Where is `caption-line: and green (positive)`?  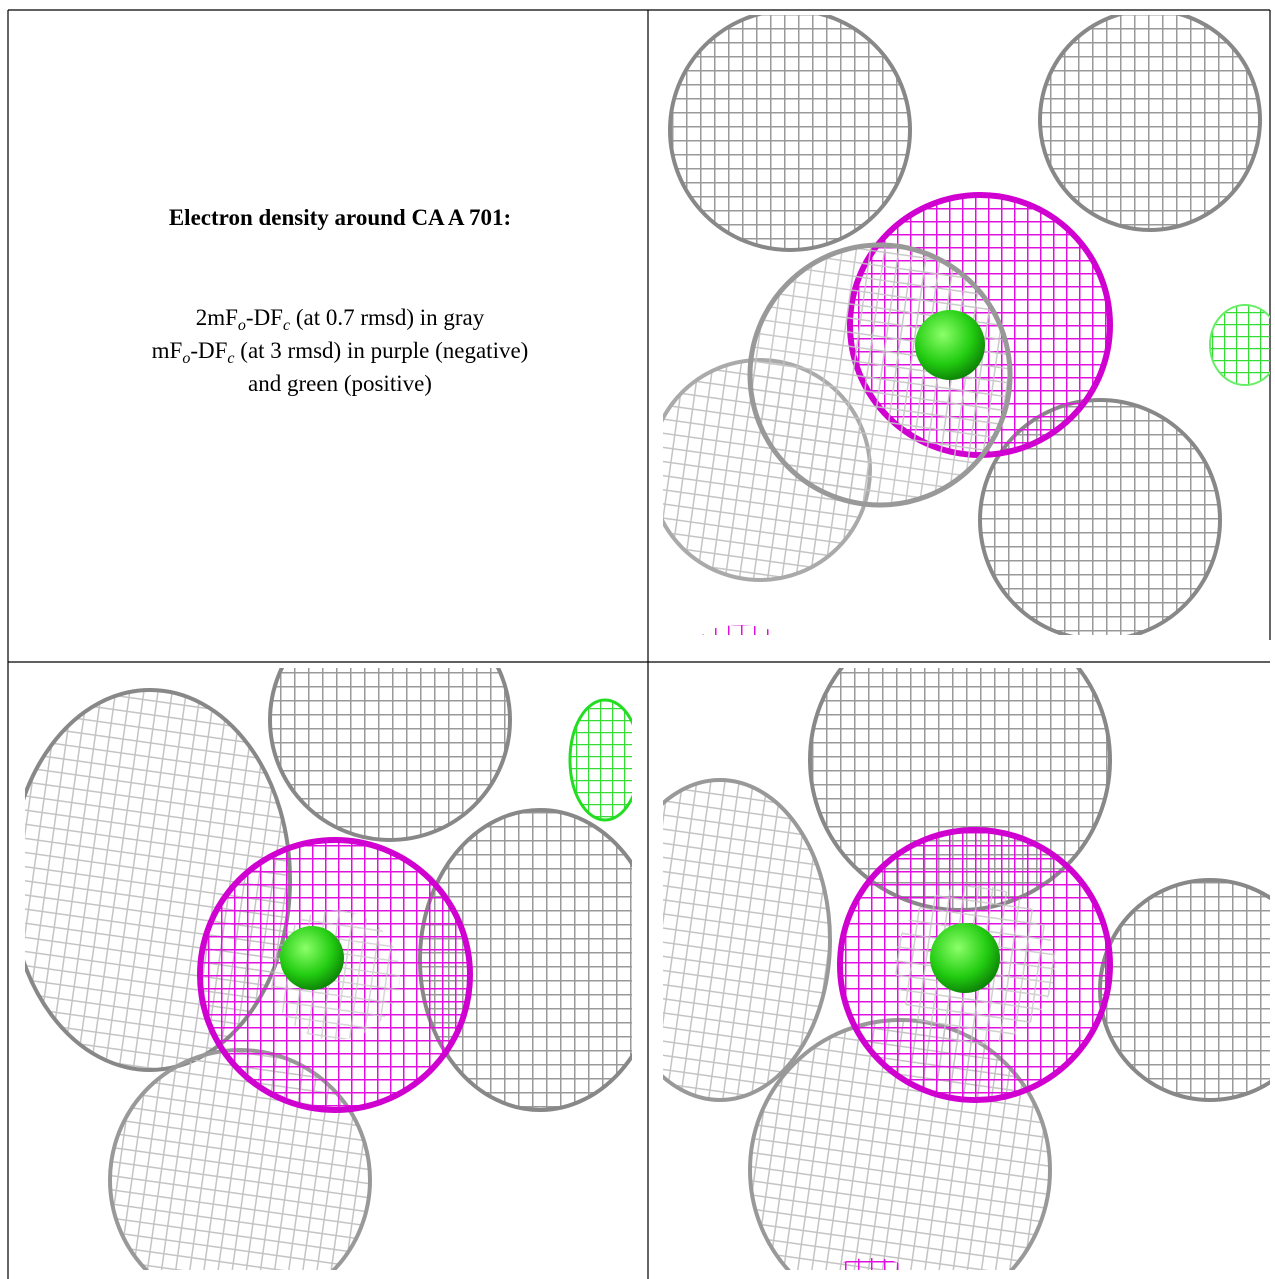
caption-line: and green (positive) is located at coordinates (340, 383).